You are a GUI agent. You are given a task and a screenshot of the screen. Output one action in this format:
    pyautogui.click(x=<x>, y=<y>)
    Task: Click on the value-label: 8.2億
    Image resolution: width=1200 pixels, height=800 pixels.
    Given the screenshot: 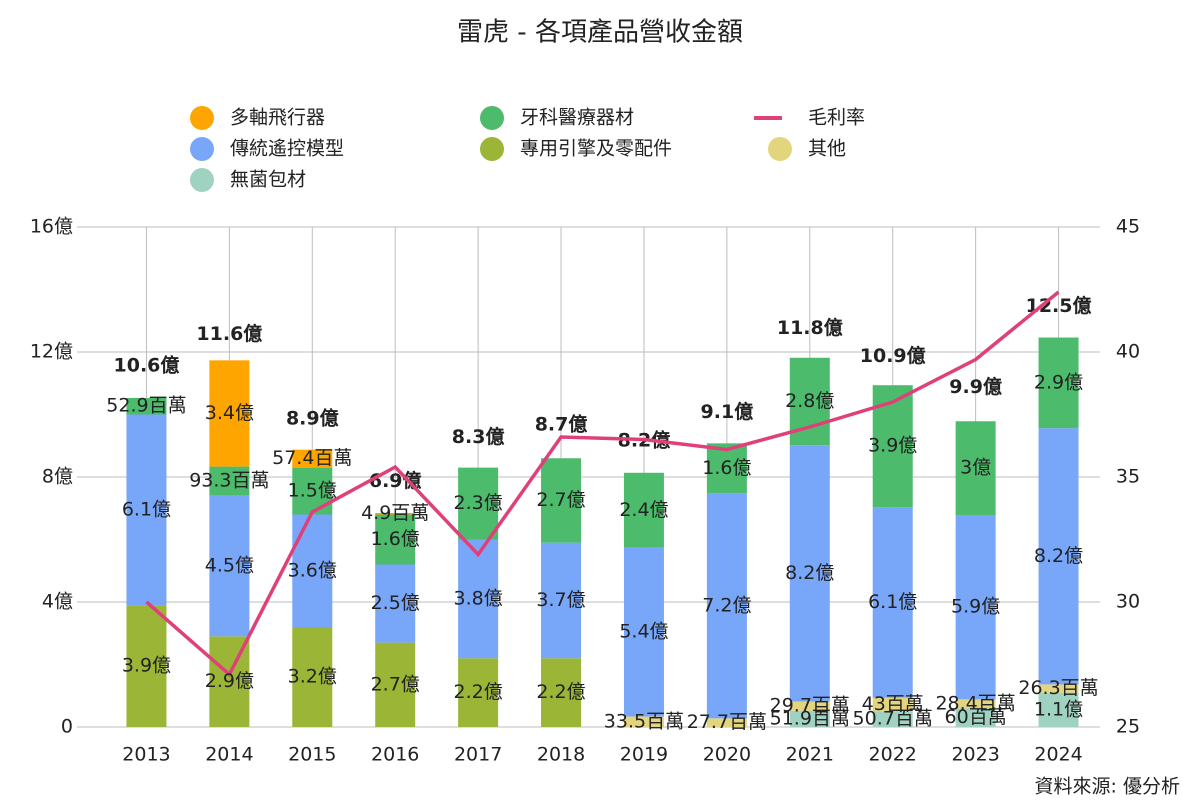 What is the action you would take?
    pyautogui.click(x=1058, y=556)
    